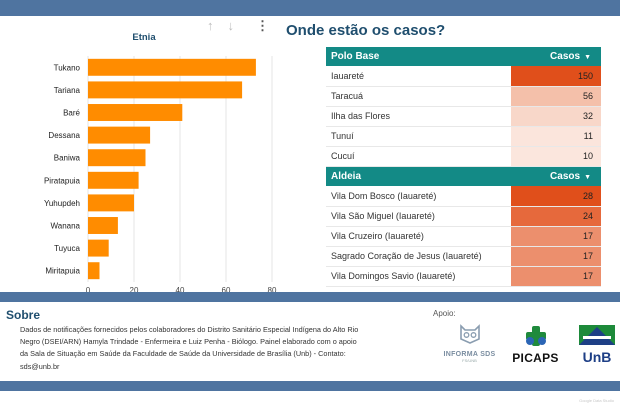 This screenshot has width=620, height=412. What do you see at coordinates (144, 37) in the screenshot?
I see `chart-title: Etnia` at bounding box center [144, 37].